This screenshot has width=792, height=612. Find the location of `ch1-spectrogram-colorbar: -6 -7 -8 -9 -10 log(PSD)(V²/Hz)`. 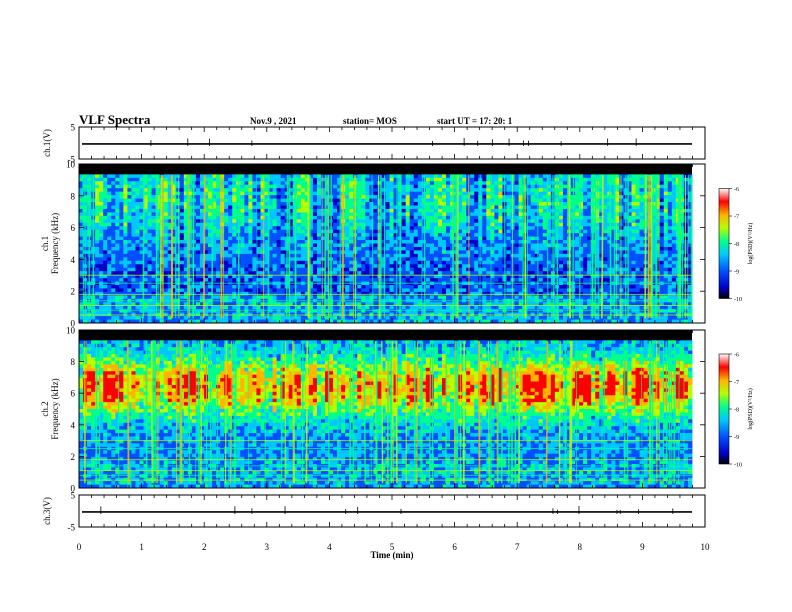

ch1-spectrogram-colorbar: -6 -7 -8 -9 -10 log(PSD)(V²/Hz) is located at coordinates (736, 245).